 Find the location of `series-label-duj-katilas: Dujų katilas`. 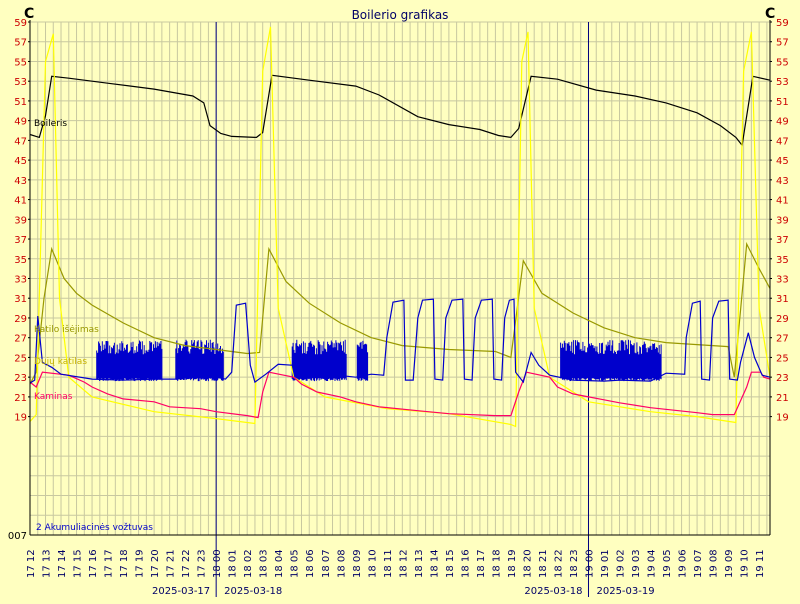

series-label-duj-katilas: Dujų katilas is located at coordinates (60, 362).